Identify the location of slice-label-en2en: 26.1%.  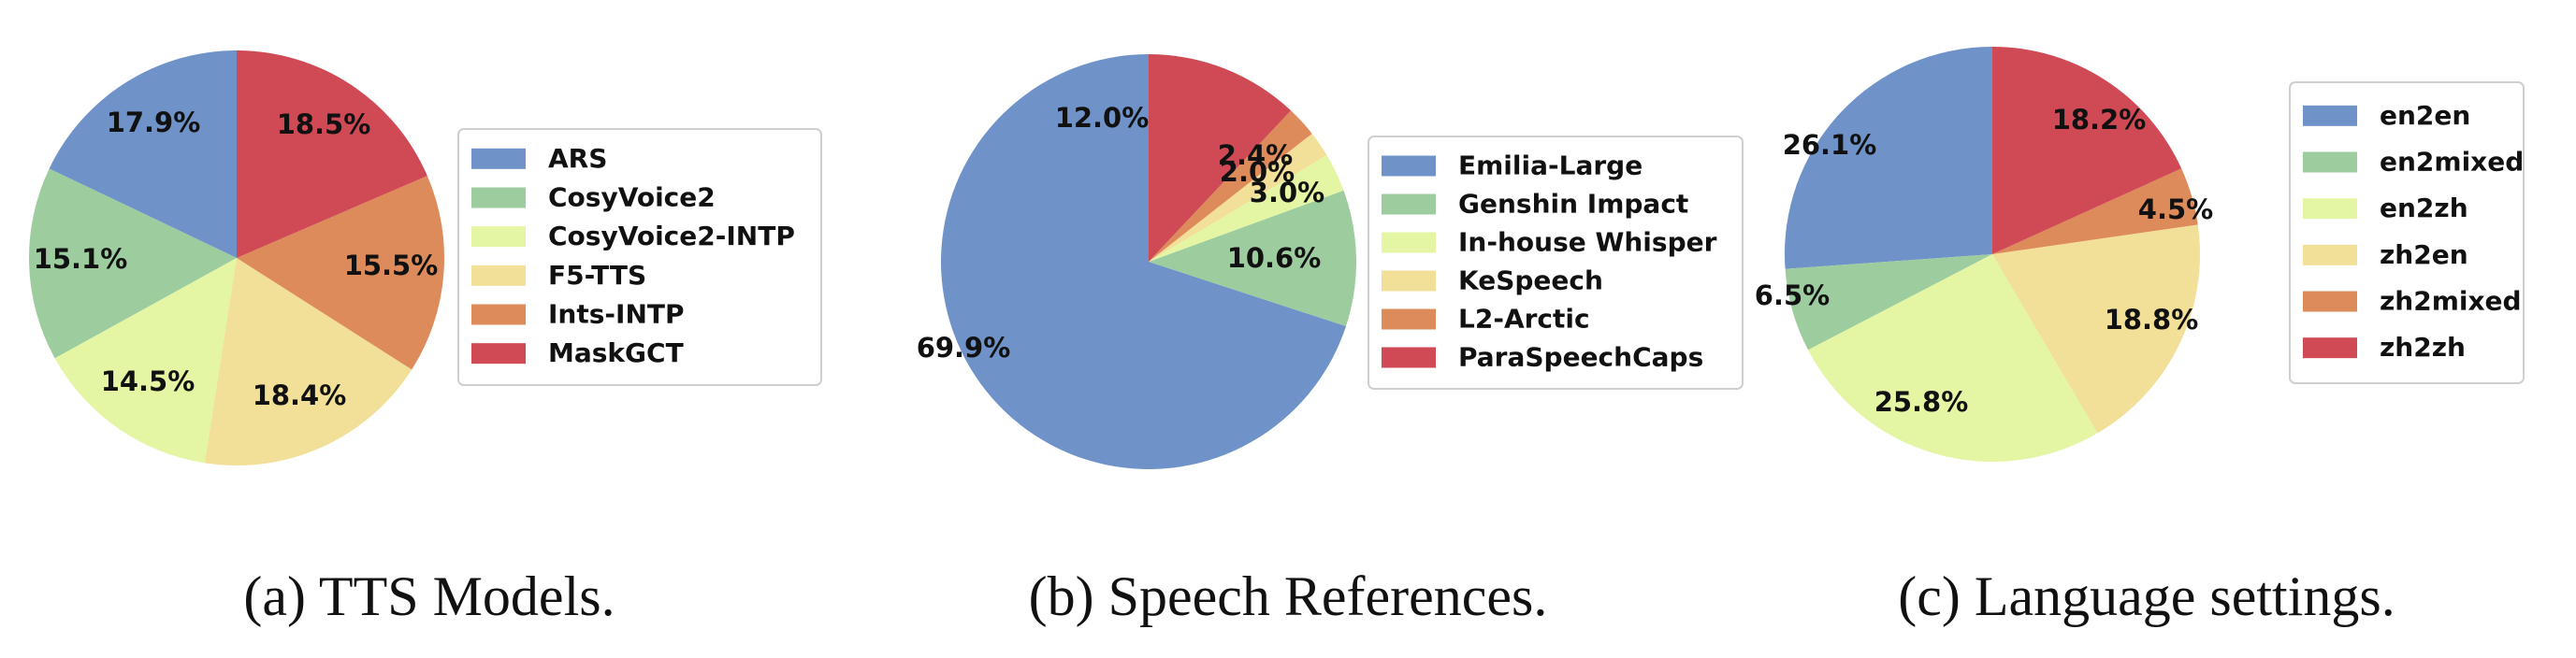
(1830, 145).